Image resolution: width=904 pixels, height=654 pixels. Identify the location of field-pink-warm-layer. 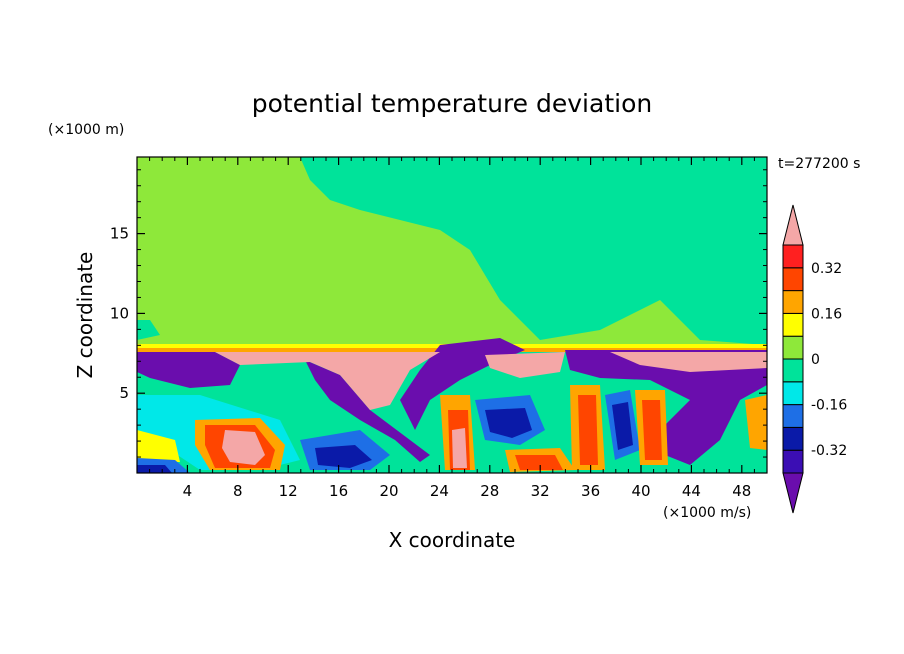
(327, 381).